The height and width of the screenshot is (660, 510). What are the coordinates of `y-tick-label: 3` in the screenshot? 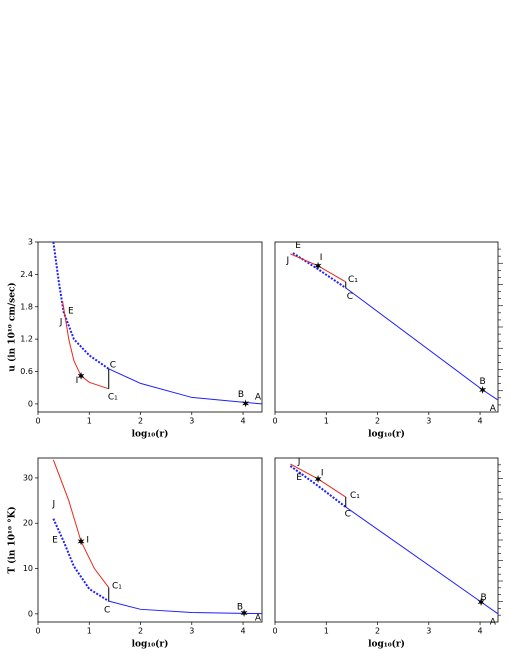 It's located at (30, 242).